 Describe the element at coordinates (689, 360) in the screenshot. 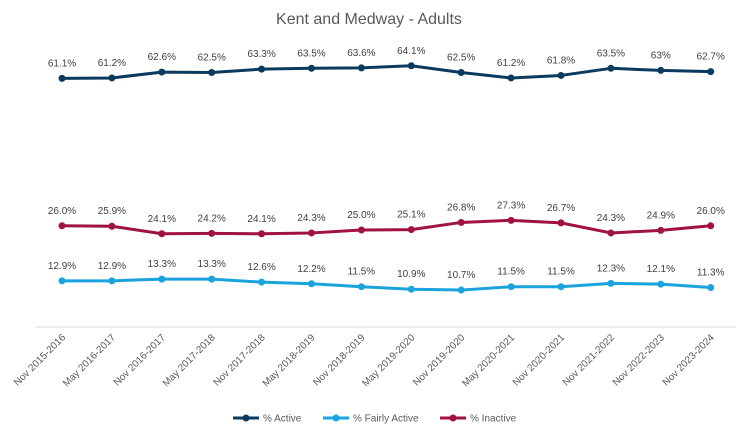

I see `x-tick-label: Nov 2023-2024` at that location.